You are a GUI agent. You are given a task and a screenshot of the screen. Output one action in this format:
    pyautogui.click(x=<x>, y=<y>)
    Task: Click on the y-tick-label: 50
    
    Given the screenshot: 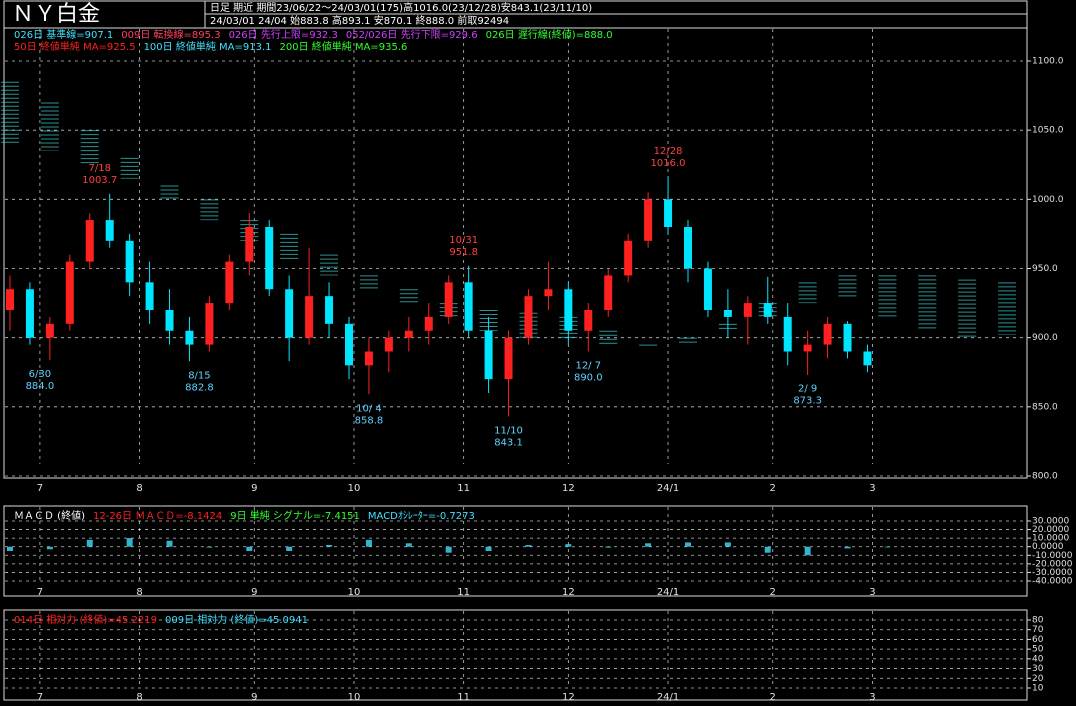 What is the action you would take?
    pyautogui.click(x=1038, y=650)
    